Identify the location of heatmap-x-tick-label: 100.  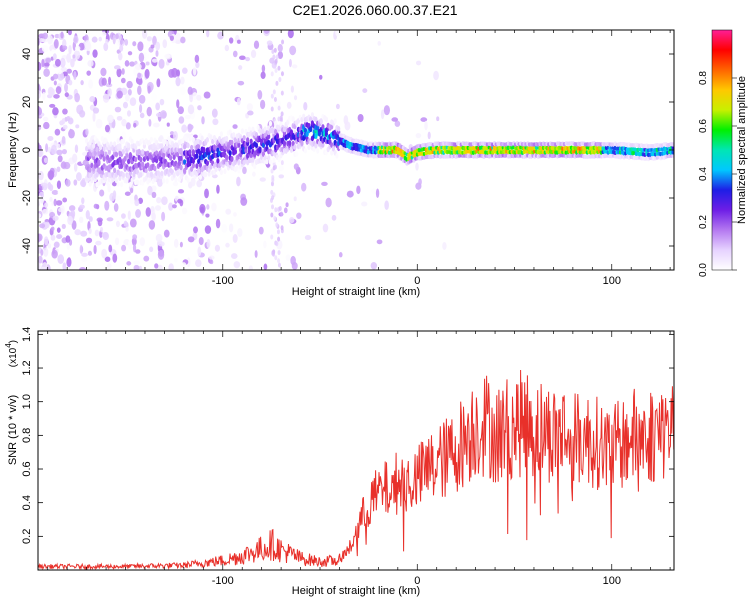
(612, 281).